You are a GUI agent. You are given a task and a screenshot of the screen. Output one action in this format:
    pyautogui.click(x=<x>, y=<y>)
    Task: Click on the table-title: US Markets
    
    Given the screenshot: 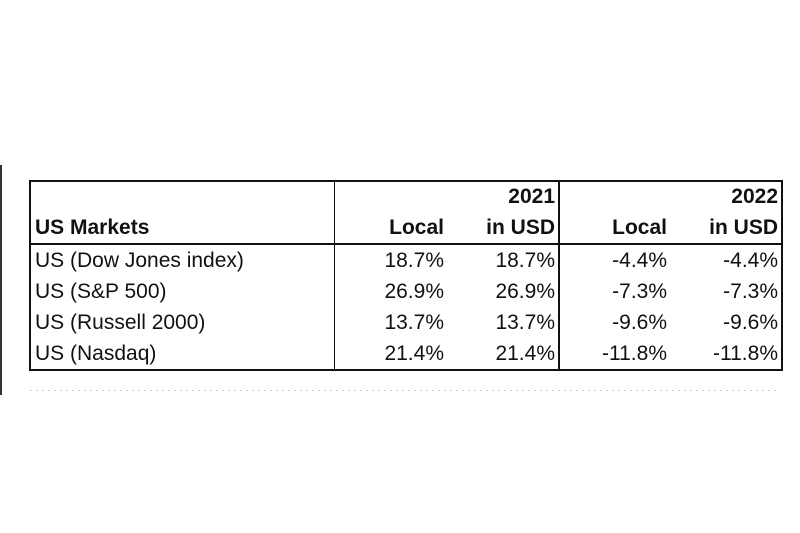 What is the action you would take?
    pyautogui.click(x=182, y=228)
    